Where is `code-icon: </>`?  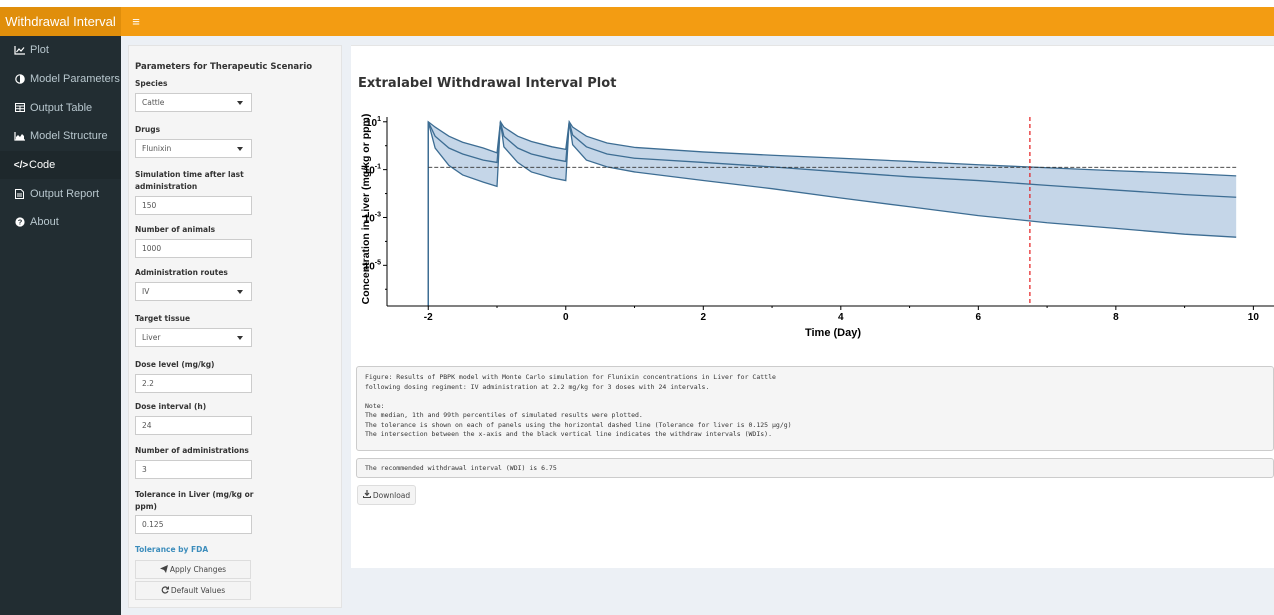
code-icon: </> is located at coordinates (21, 165).